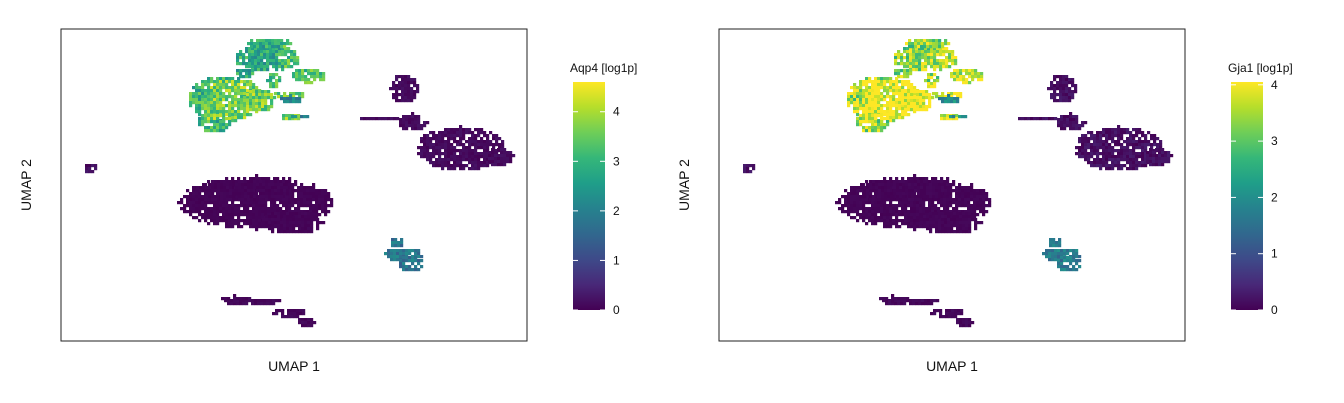  Describe the element at coordinates (91, 169) in the screenshot. I see `cluster-small-left` at that location.